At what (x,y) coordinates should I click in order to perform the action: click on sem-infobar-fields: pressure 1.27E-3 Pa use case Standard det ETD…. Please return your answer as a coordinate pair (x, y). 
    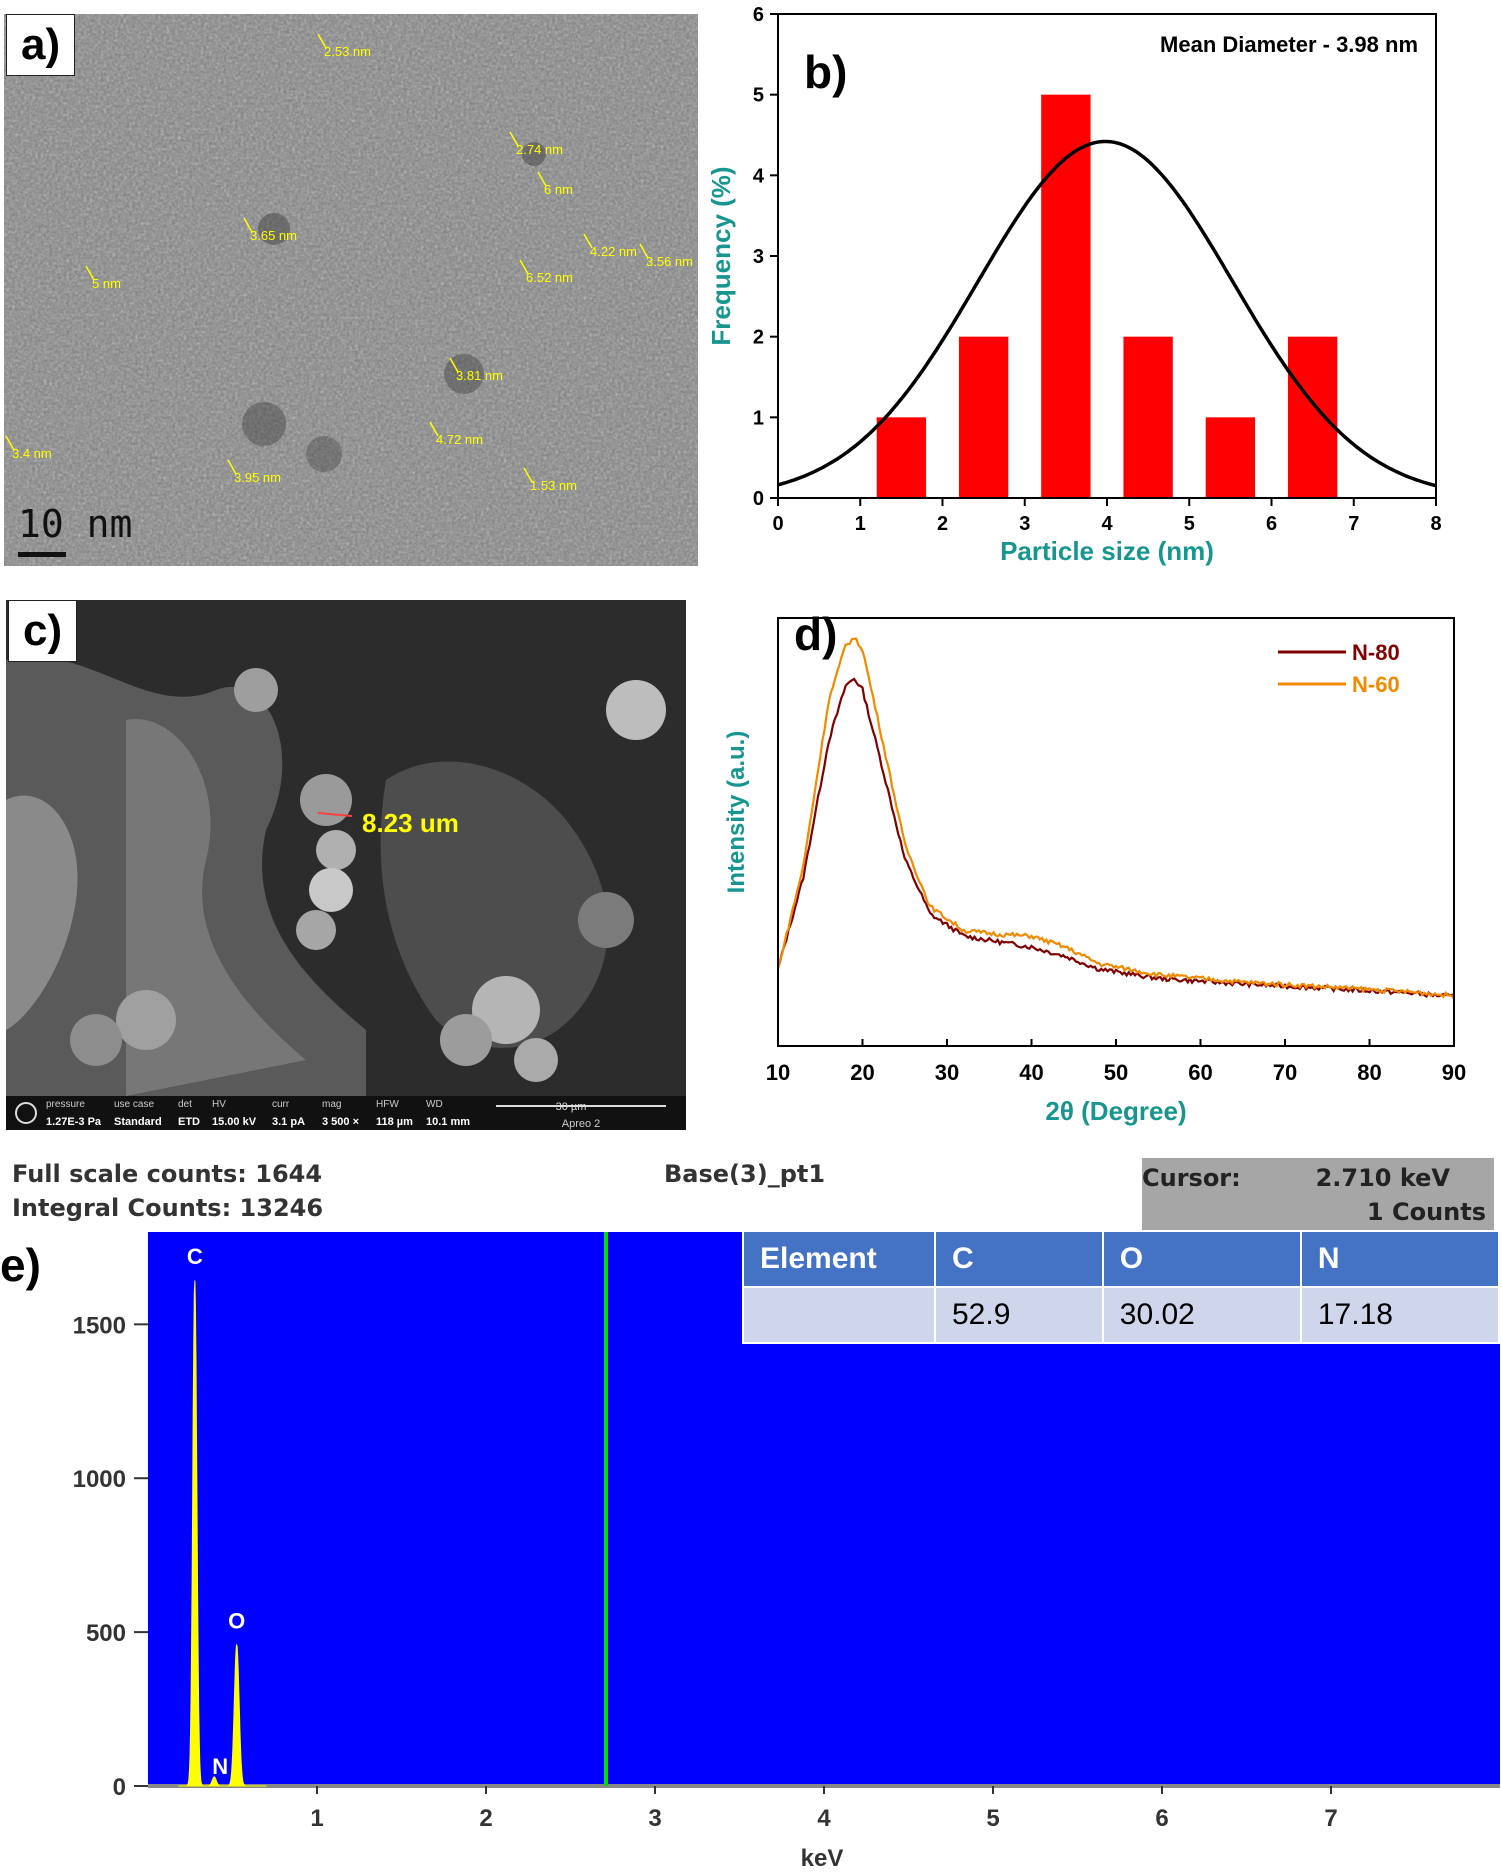
    Looking at the image, I should click on (323, 1114).